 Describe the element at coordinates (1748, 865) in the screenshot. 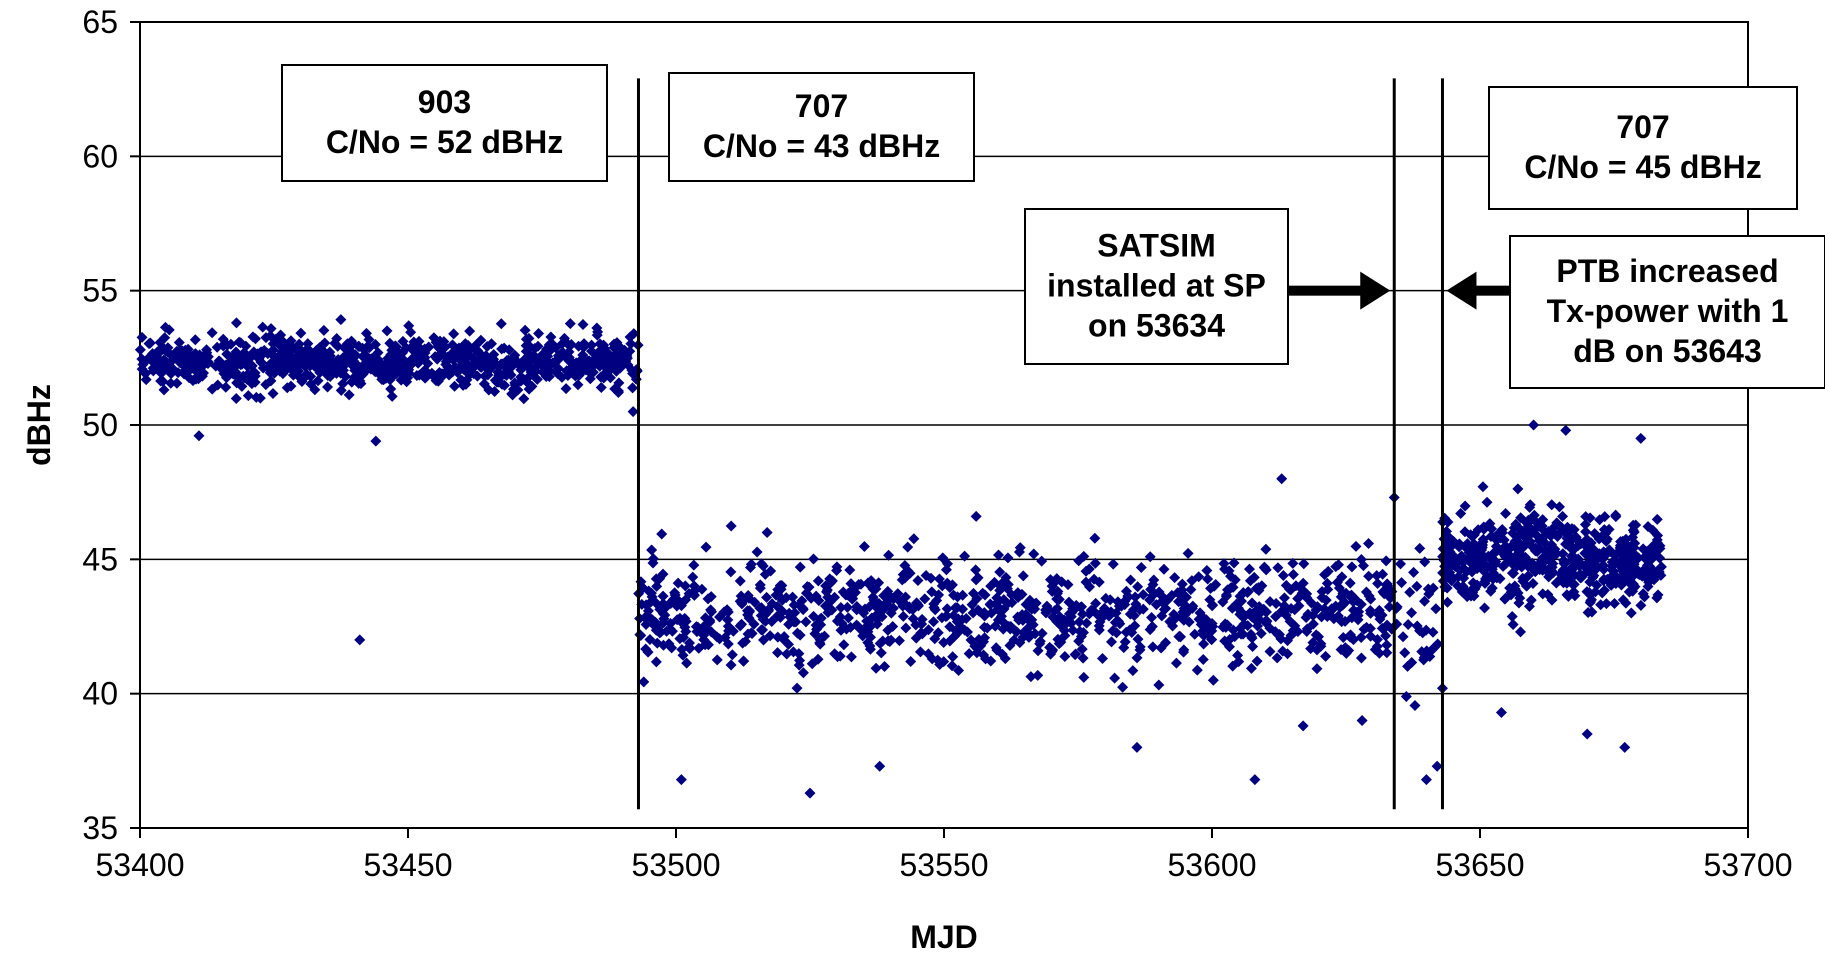

I see `x-tick-label: 53700` at that location.